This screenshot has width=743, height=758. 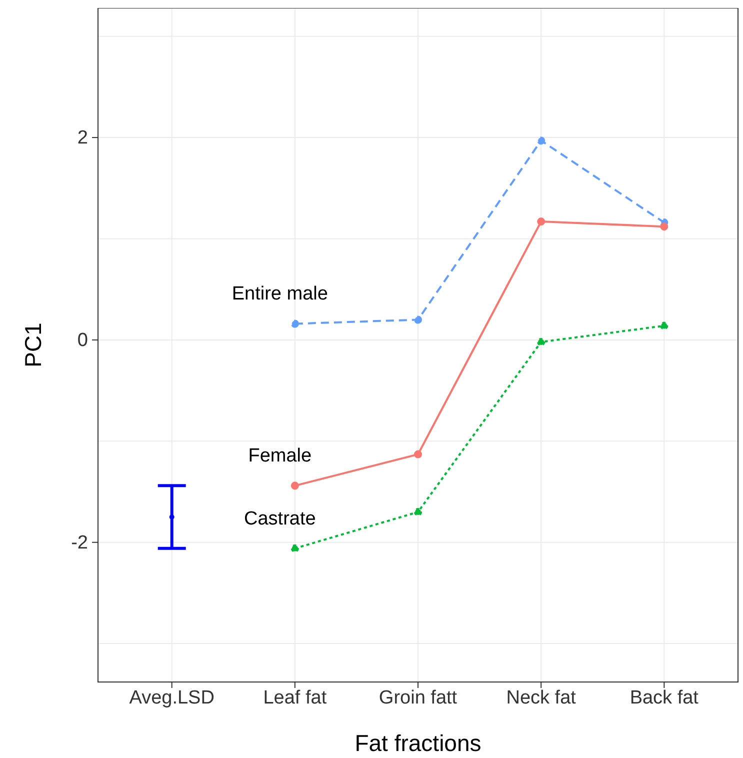 I want to click on series-label: Female, so click(x=280, y=456).